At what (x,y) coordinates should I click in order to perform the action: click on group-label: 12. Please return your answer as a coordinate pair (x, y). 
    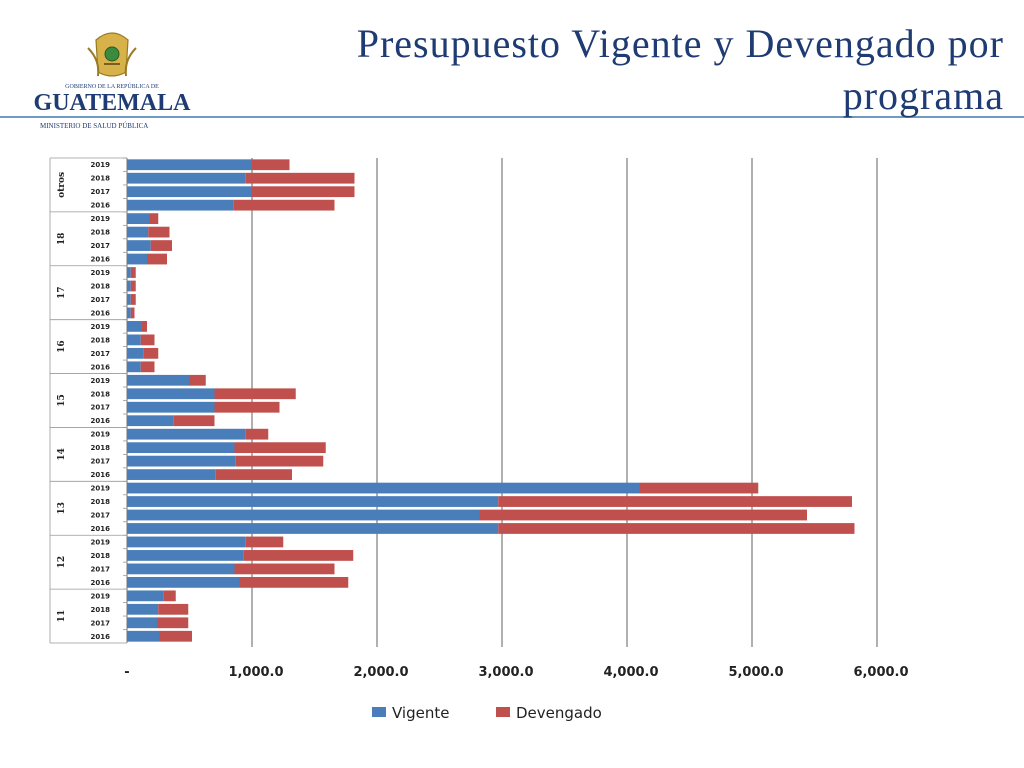
    Looking at the image, I should click on (62, 562).